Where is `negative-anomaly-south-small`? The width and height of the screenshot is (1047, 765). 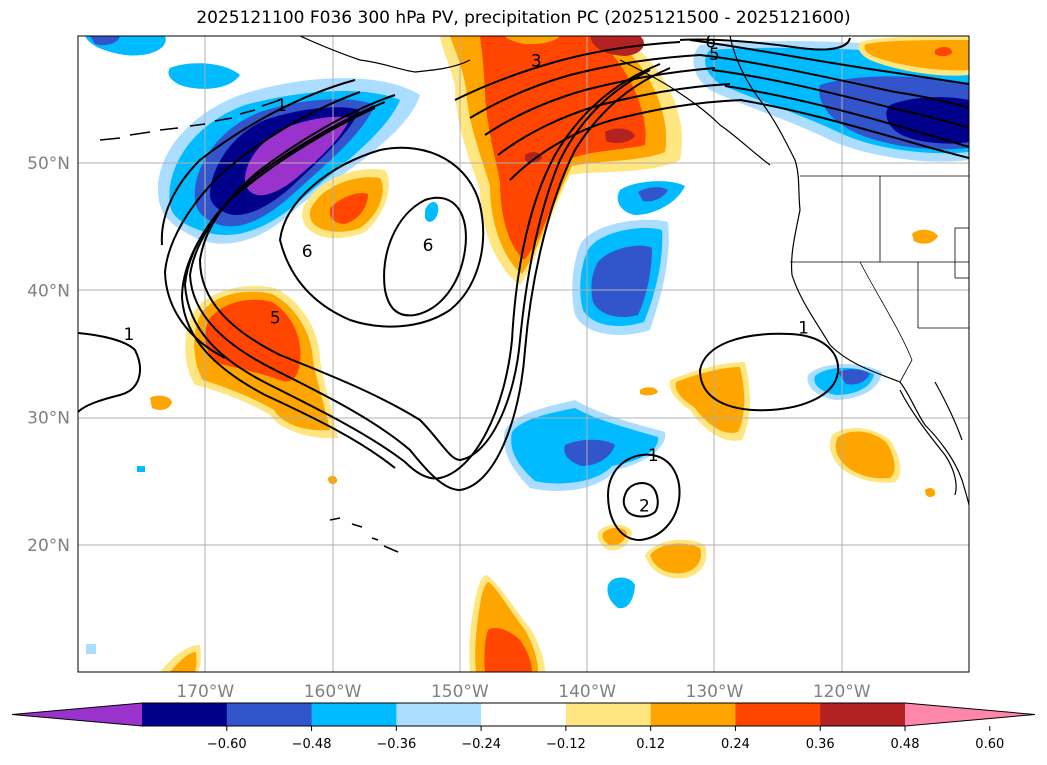
negative-anomaly-south-small is located at coordinates (621, 593).